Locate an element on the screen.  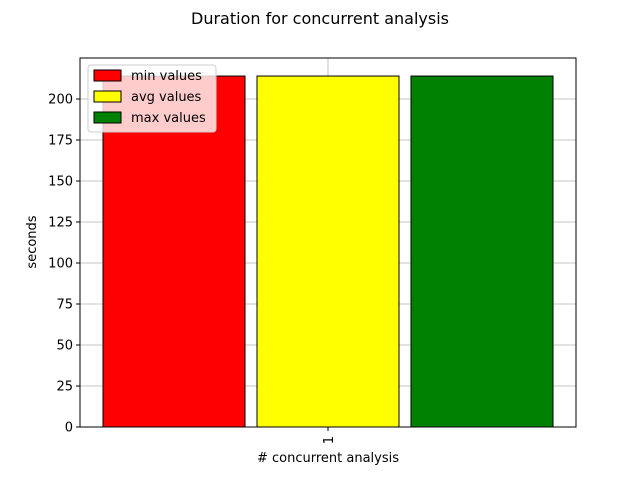
y-tick-label: 50 is located at coordinates (64, 346).